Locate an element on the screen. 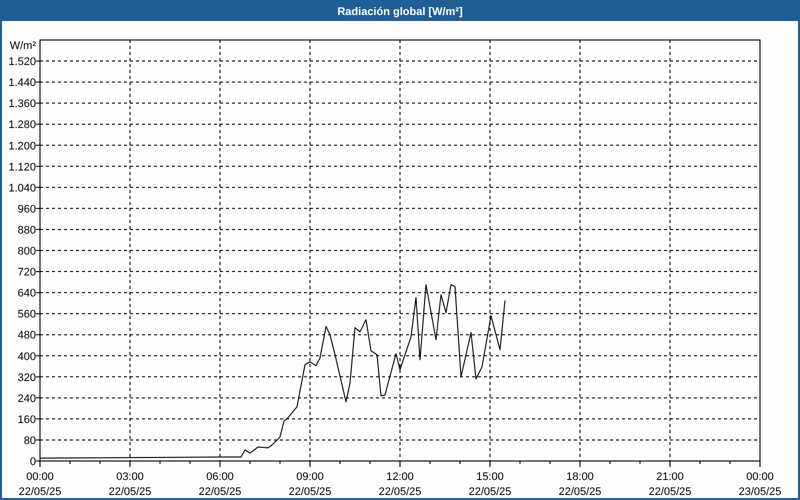  chart-title: Radiación global [W/m²] is located at coordinates (400, 12).